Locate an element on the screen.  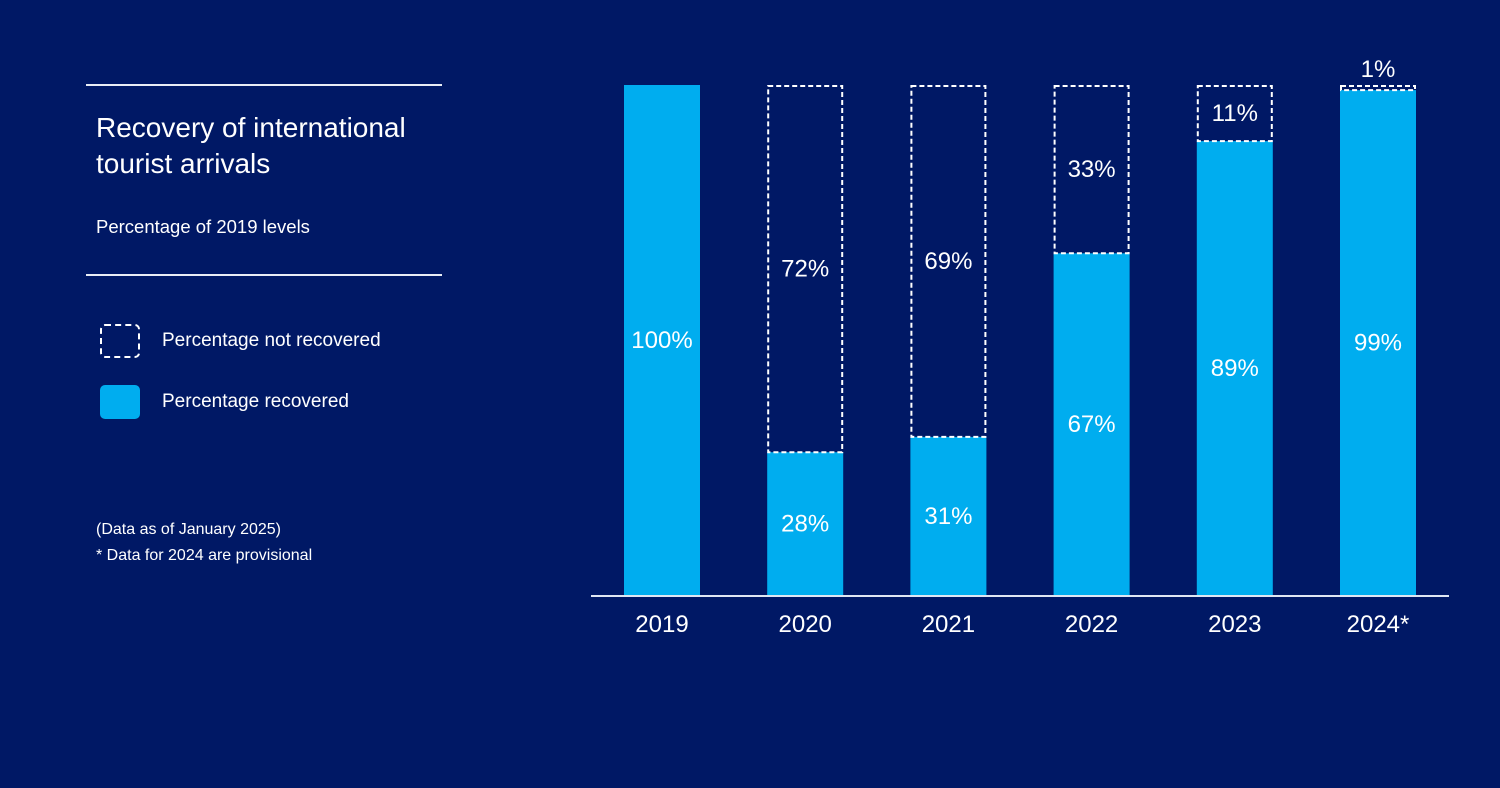
x-tick-label: 2020 is located at coordinates (805, 624).